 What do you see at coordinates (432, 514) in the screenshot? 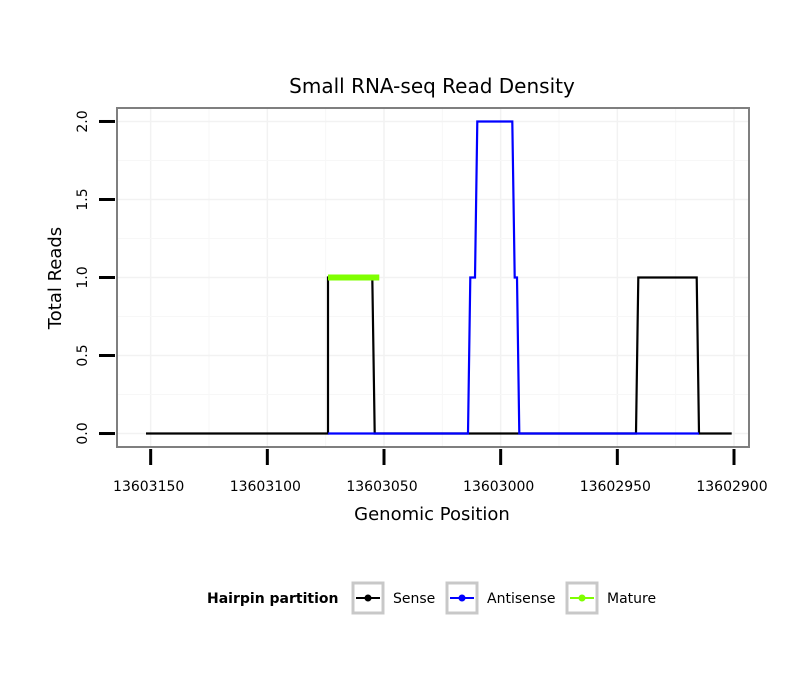
I see `x-axis-label: Genomic Position` at bounding box center [432, 514].